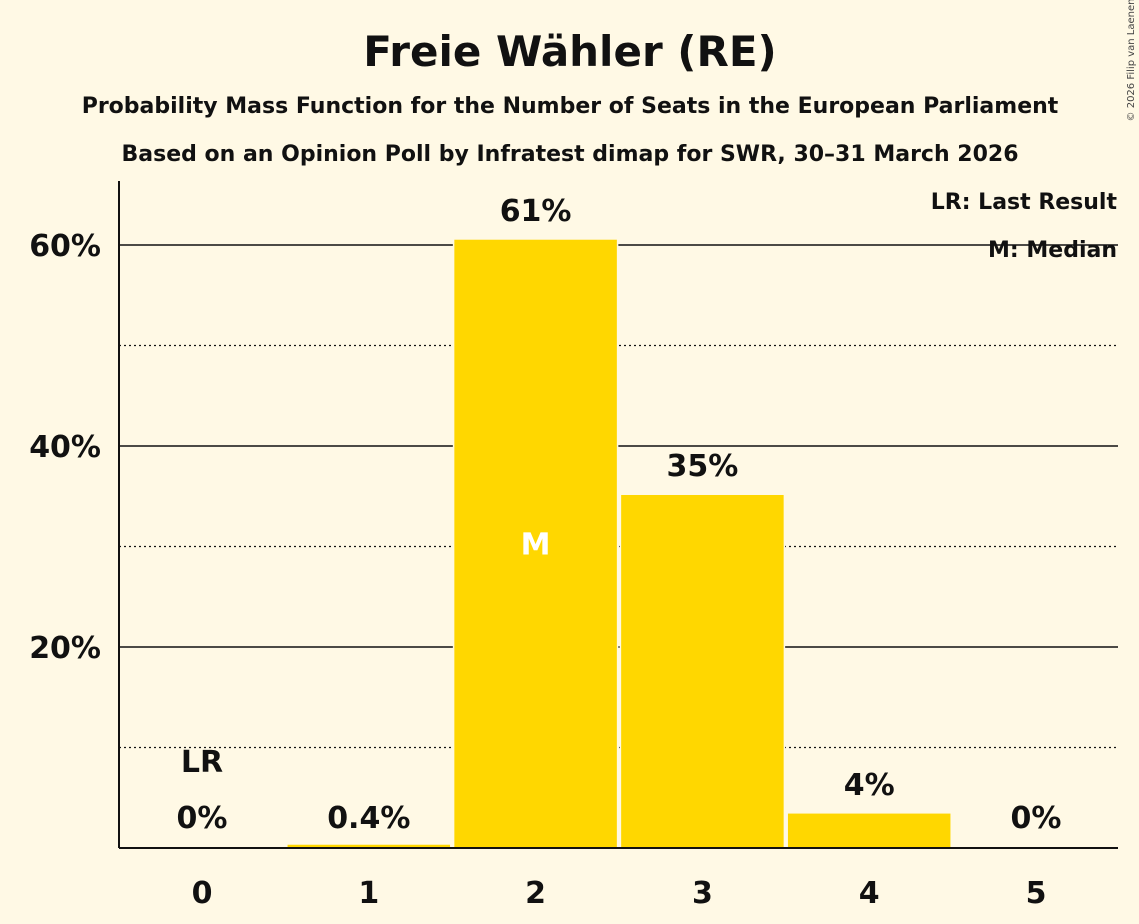  What do you see at coordinates (1131, 60) in the screenshot?
I see `copyright-notice: © 2026 Filip van Laenen` at bounding box center [1131, 60].